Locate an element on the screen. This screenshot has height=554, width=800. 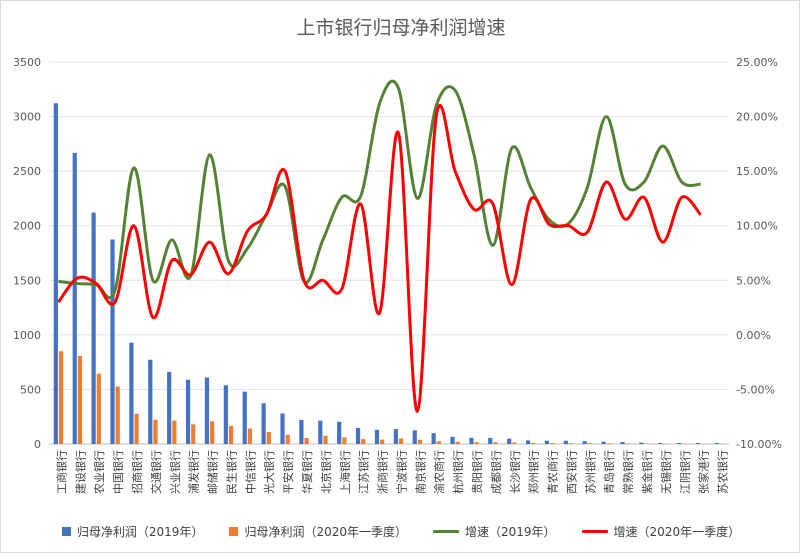
x-tick-label: 苏农银行 is located at coordinates (723, 472).